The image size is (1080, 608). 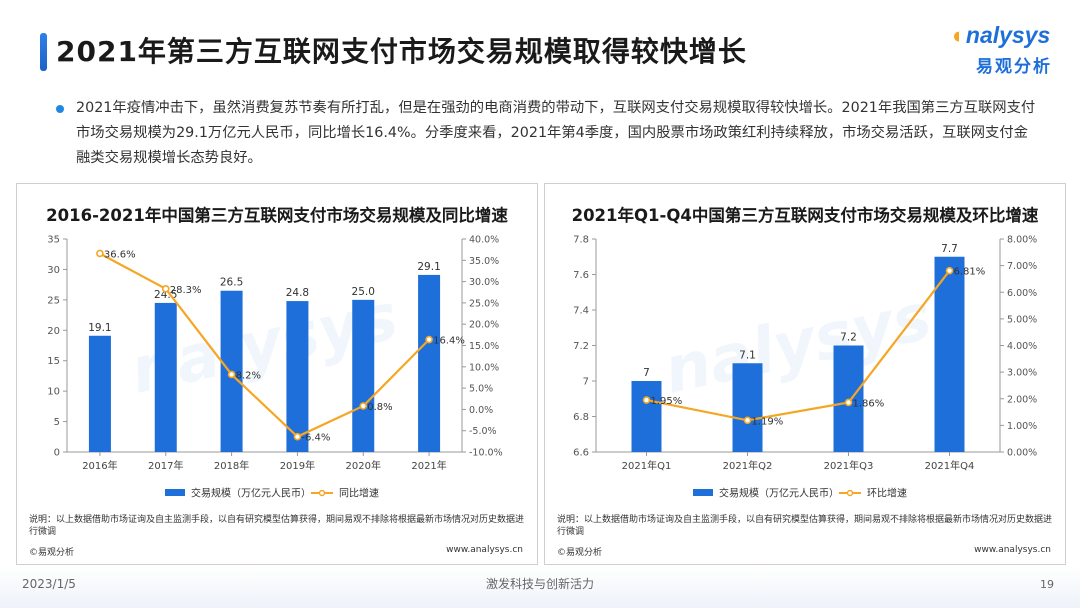 I want to click on y-left-tick-label: 7.6, so click(x=581, y=275).